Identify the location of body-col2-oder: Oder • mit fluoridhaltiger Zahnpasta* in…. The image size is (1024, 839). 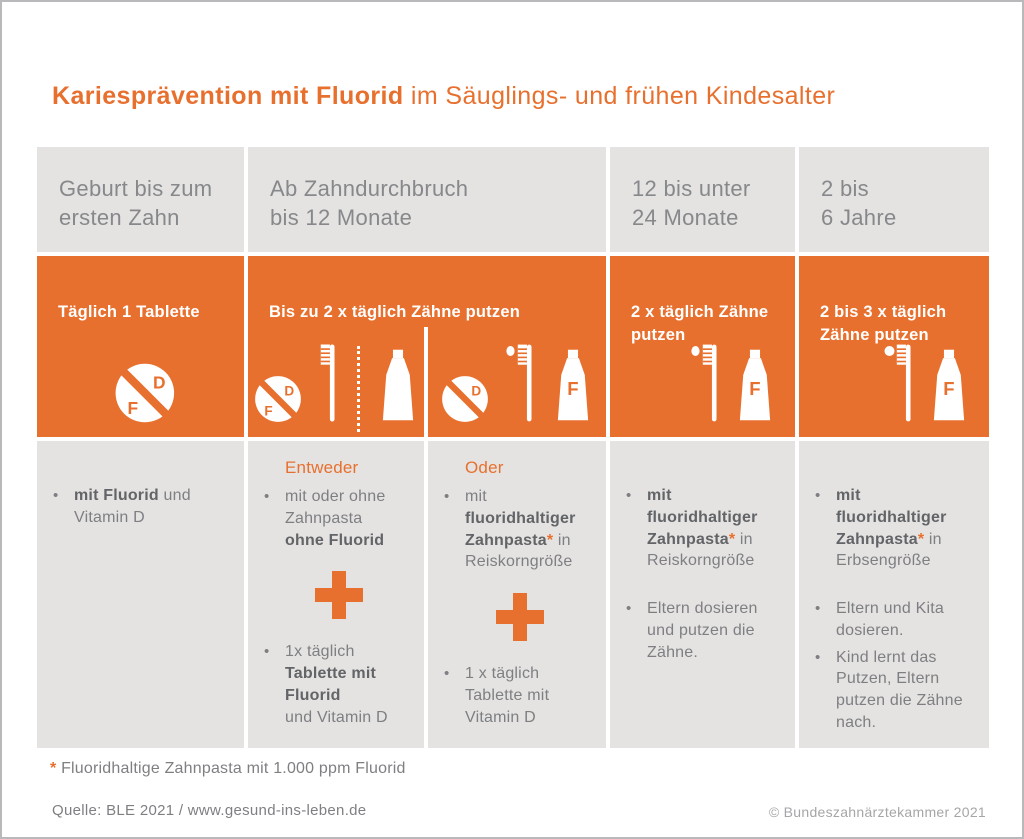
(517, 594).